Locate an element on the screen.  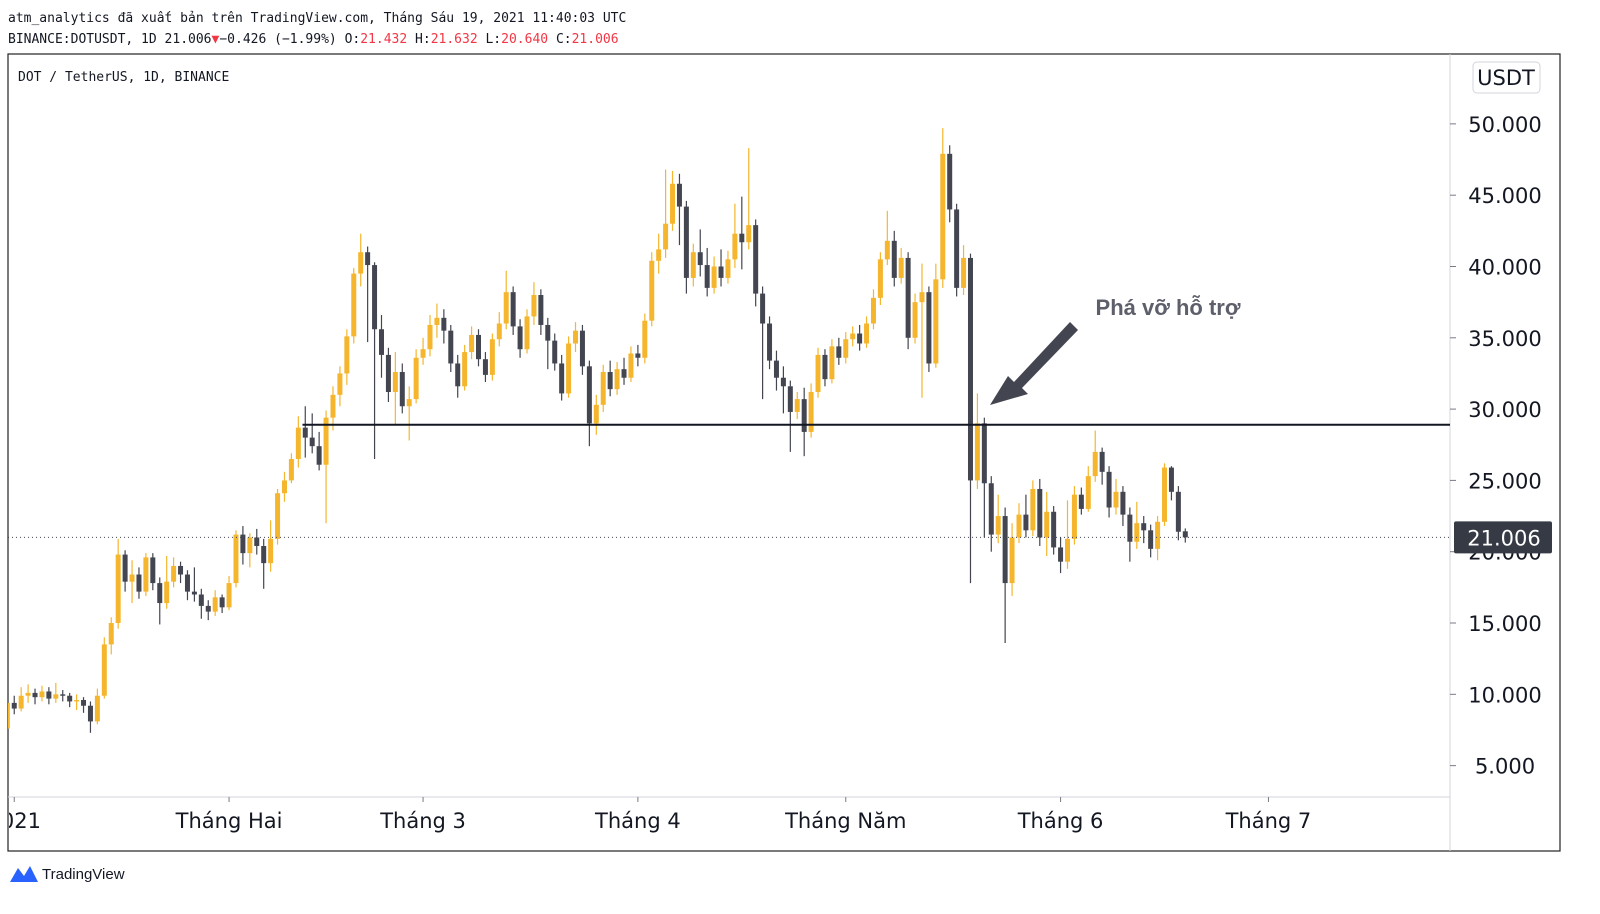
arrow: ▼ is located at coordinates (216, 39).